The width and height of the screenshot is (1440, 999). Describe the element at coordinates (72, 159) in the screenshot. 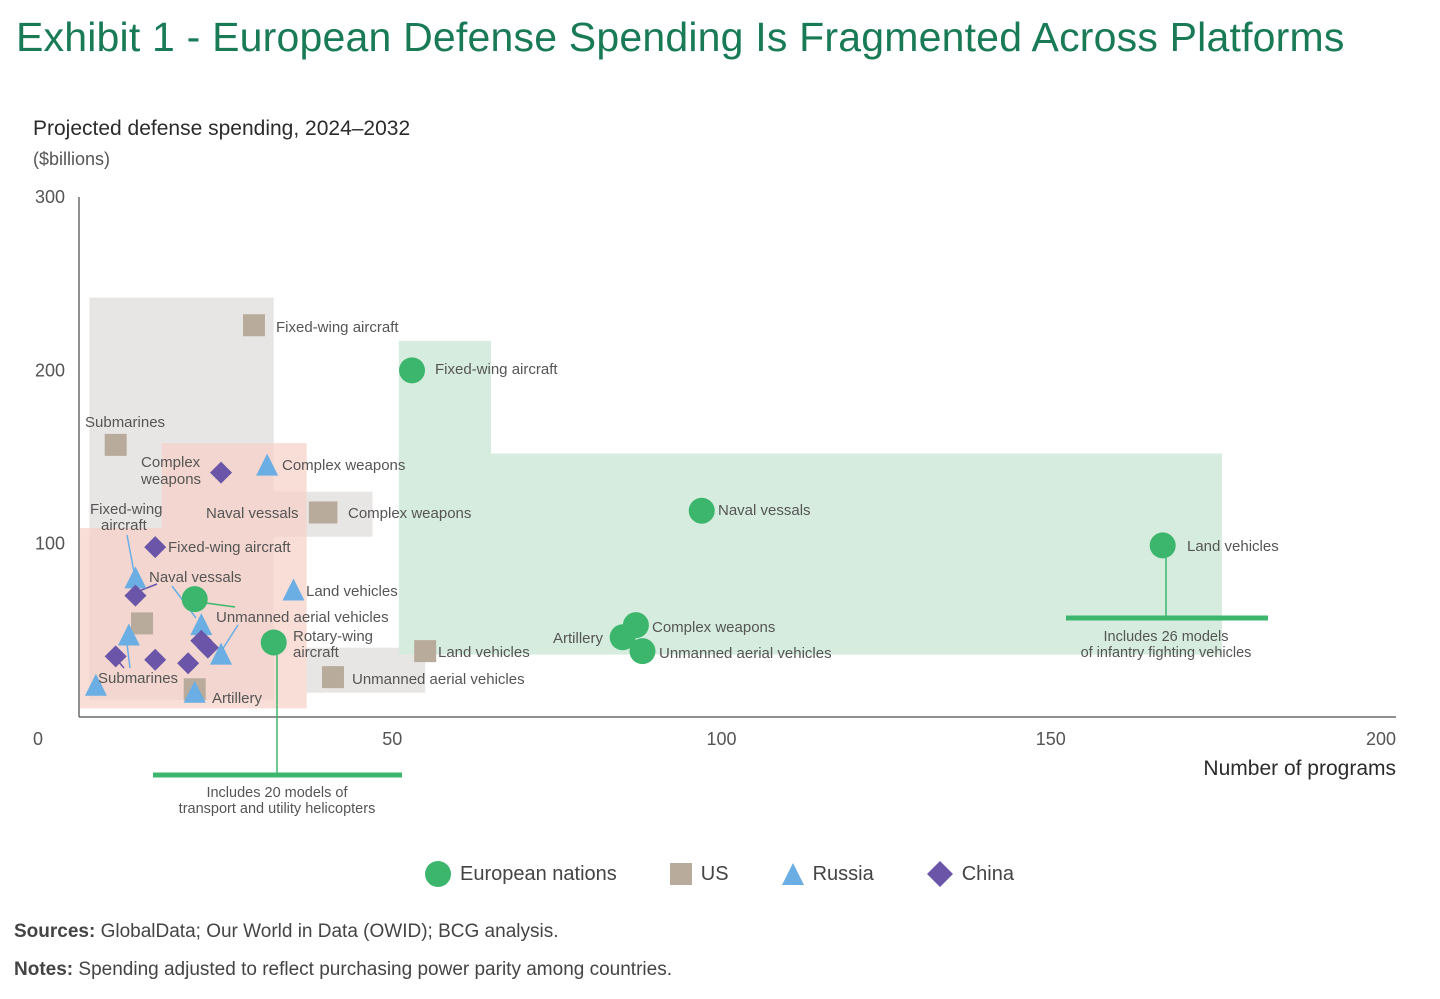

I see `y-axis-unit: ($billions)` at that location.